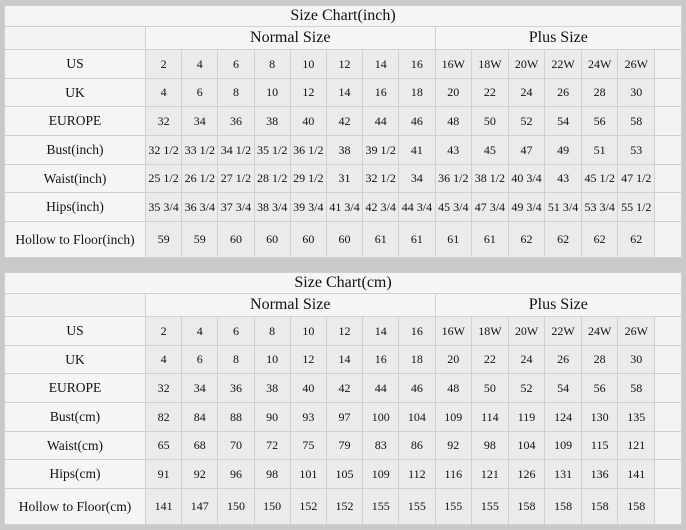  I want to click on size-cell: 72, so click(272, 445).